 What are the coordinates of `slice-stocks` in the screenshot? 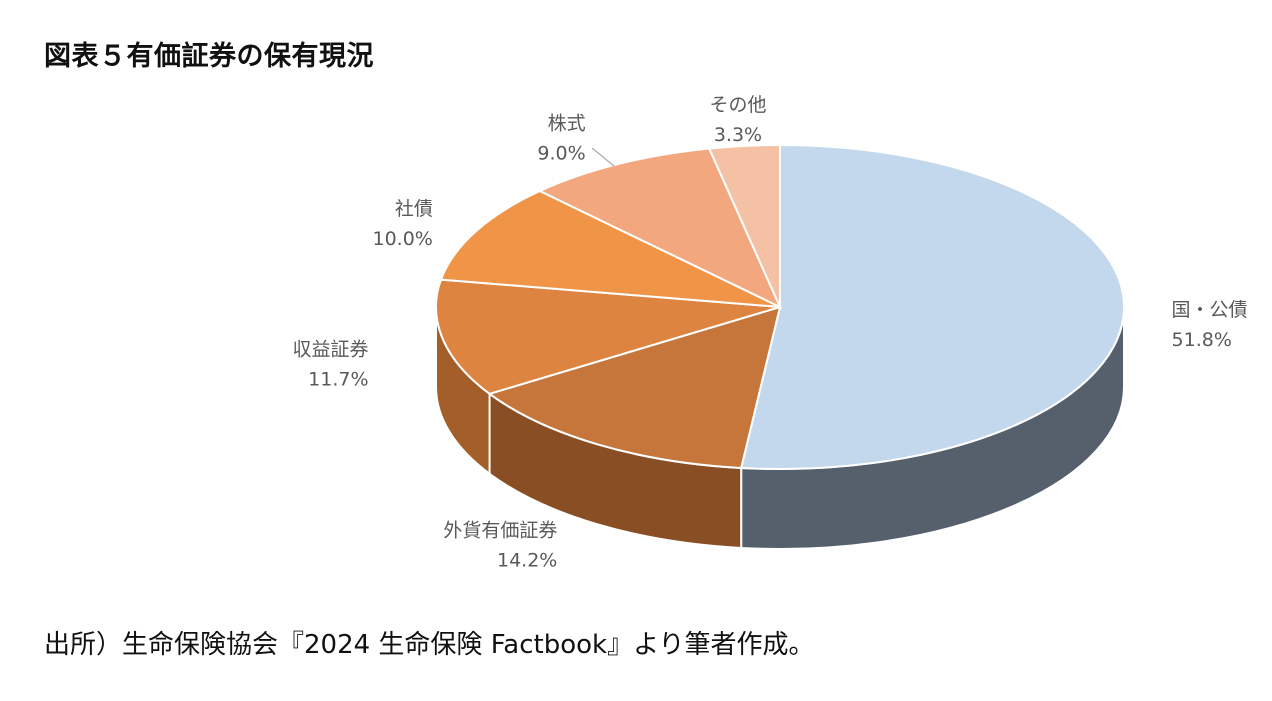 It's located at (660, 228).